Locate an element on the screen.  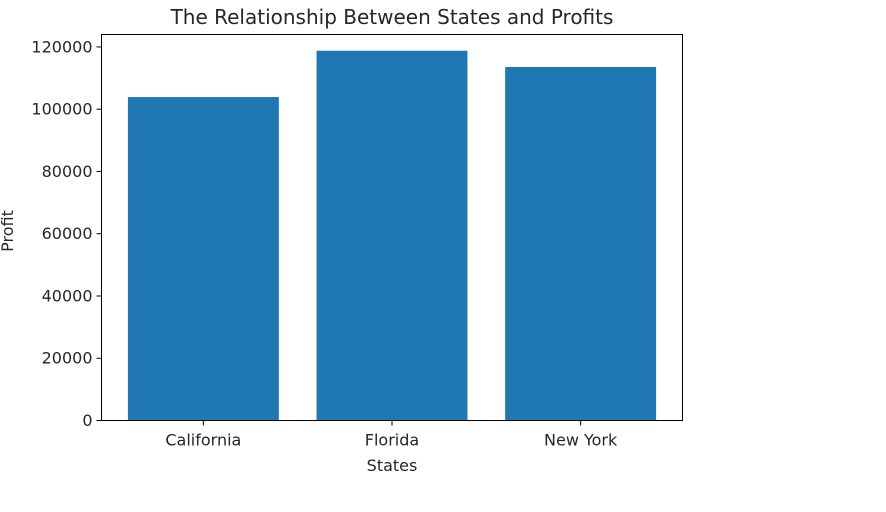
x-tick-label: California is located at coordinates (203, 440).